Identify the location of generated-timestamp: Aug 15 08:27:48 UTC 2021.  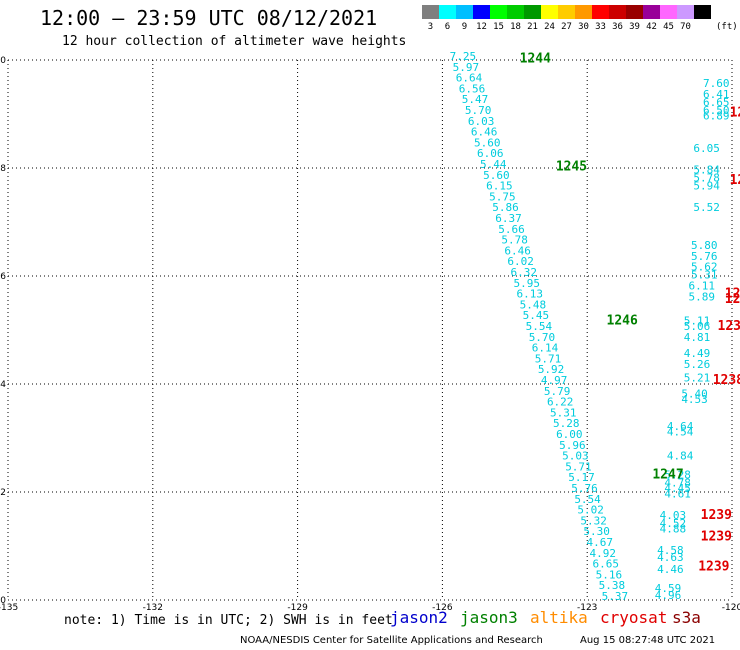
(648, 640).